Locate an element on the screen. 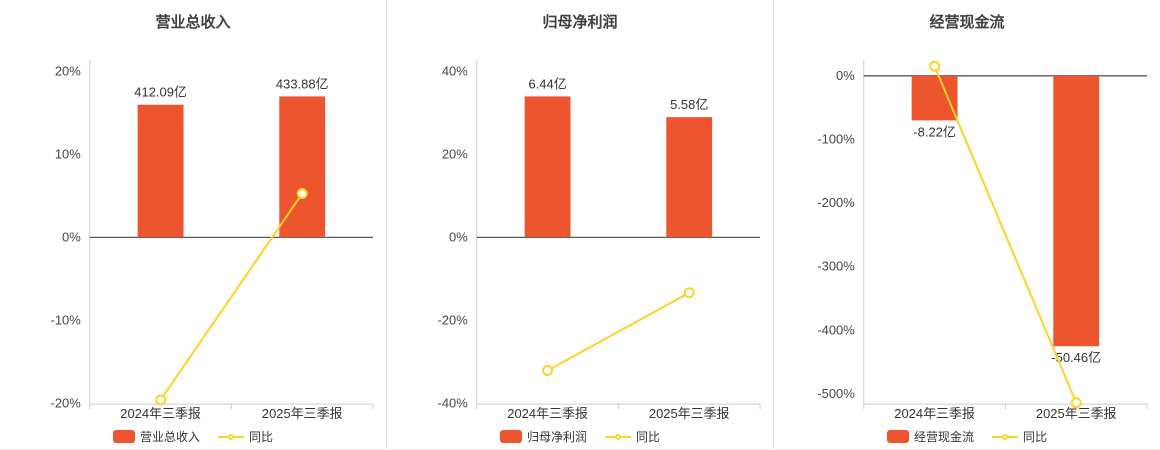 This screenshot has width=1160, height=450. legend-item-net-profit-yoy: 同比 is located at coordinates (632, 436).